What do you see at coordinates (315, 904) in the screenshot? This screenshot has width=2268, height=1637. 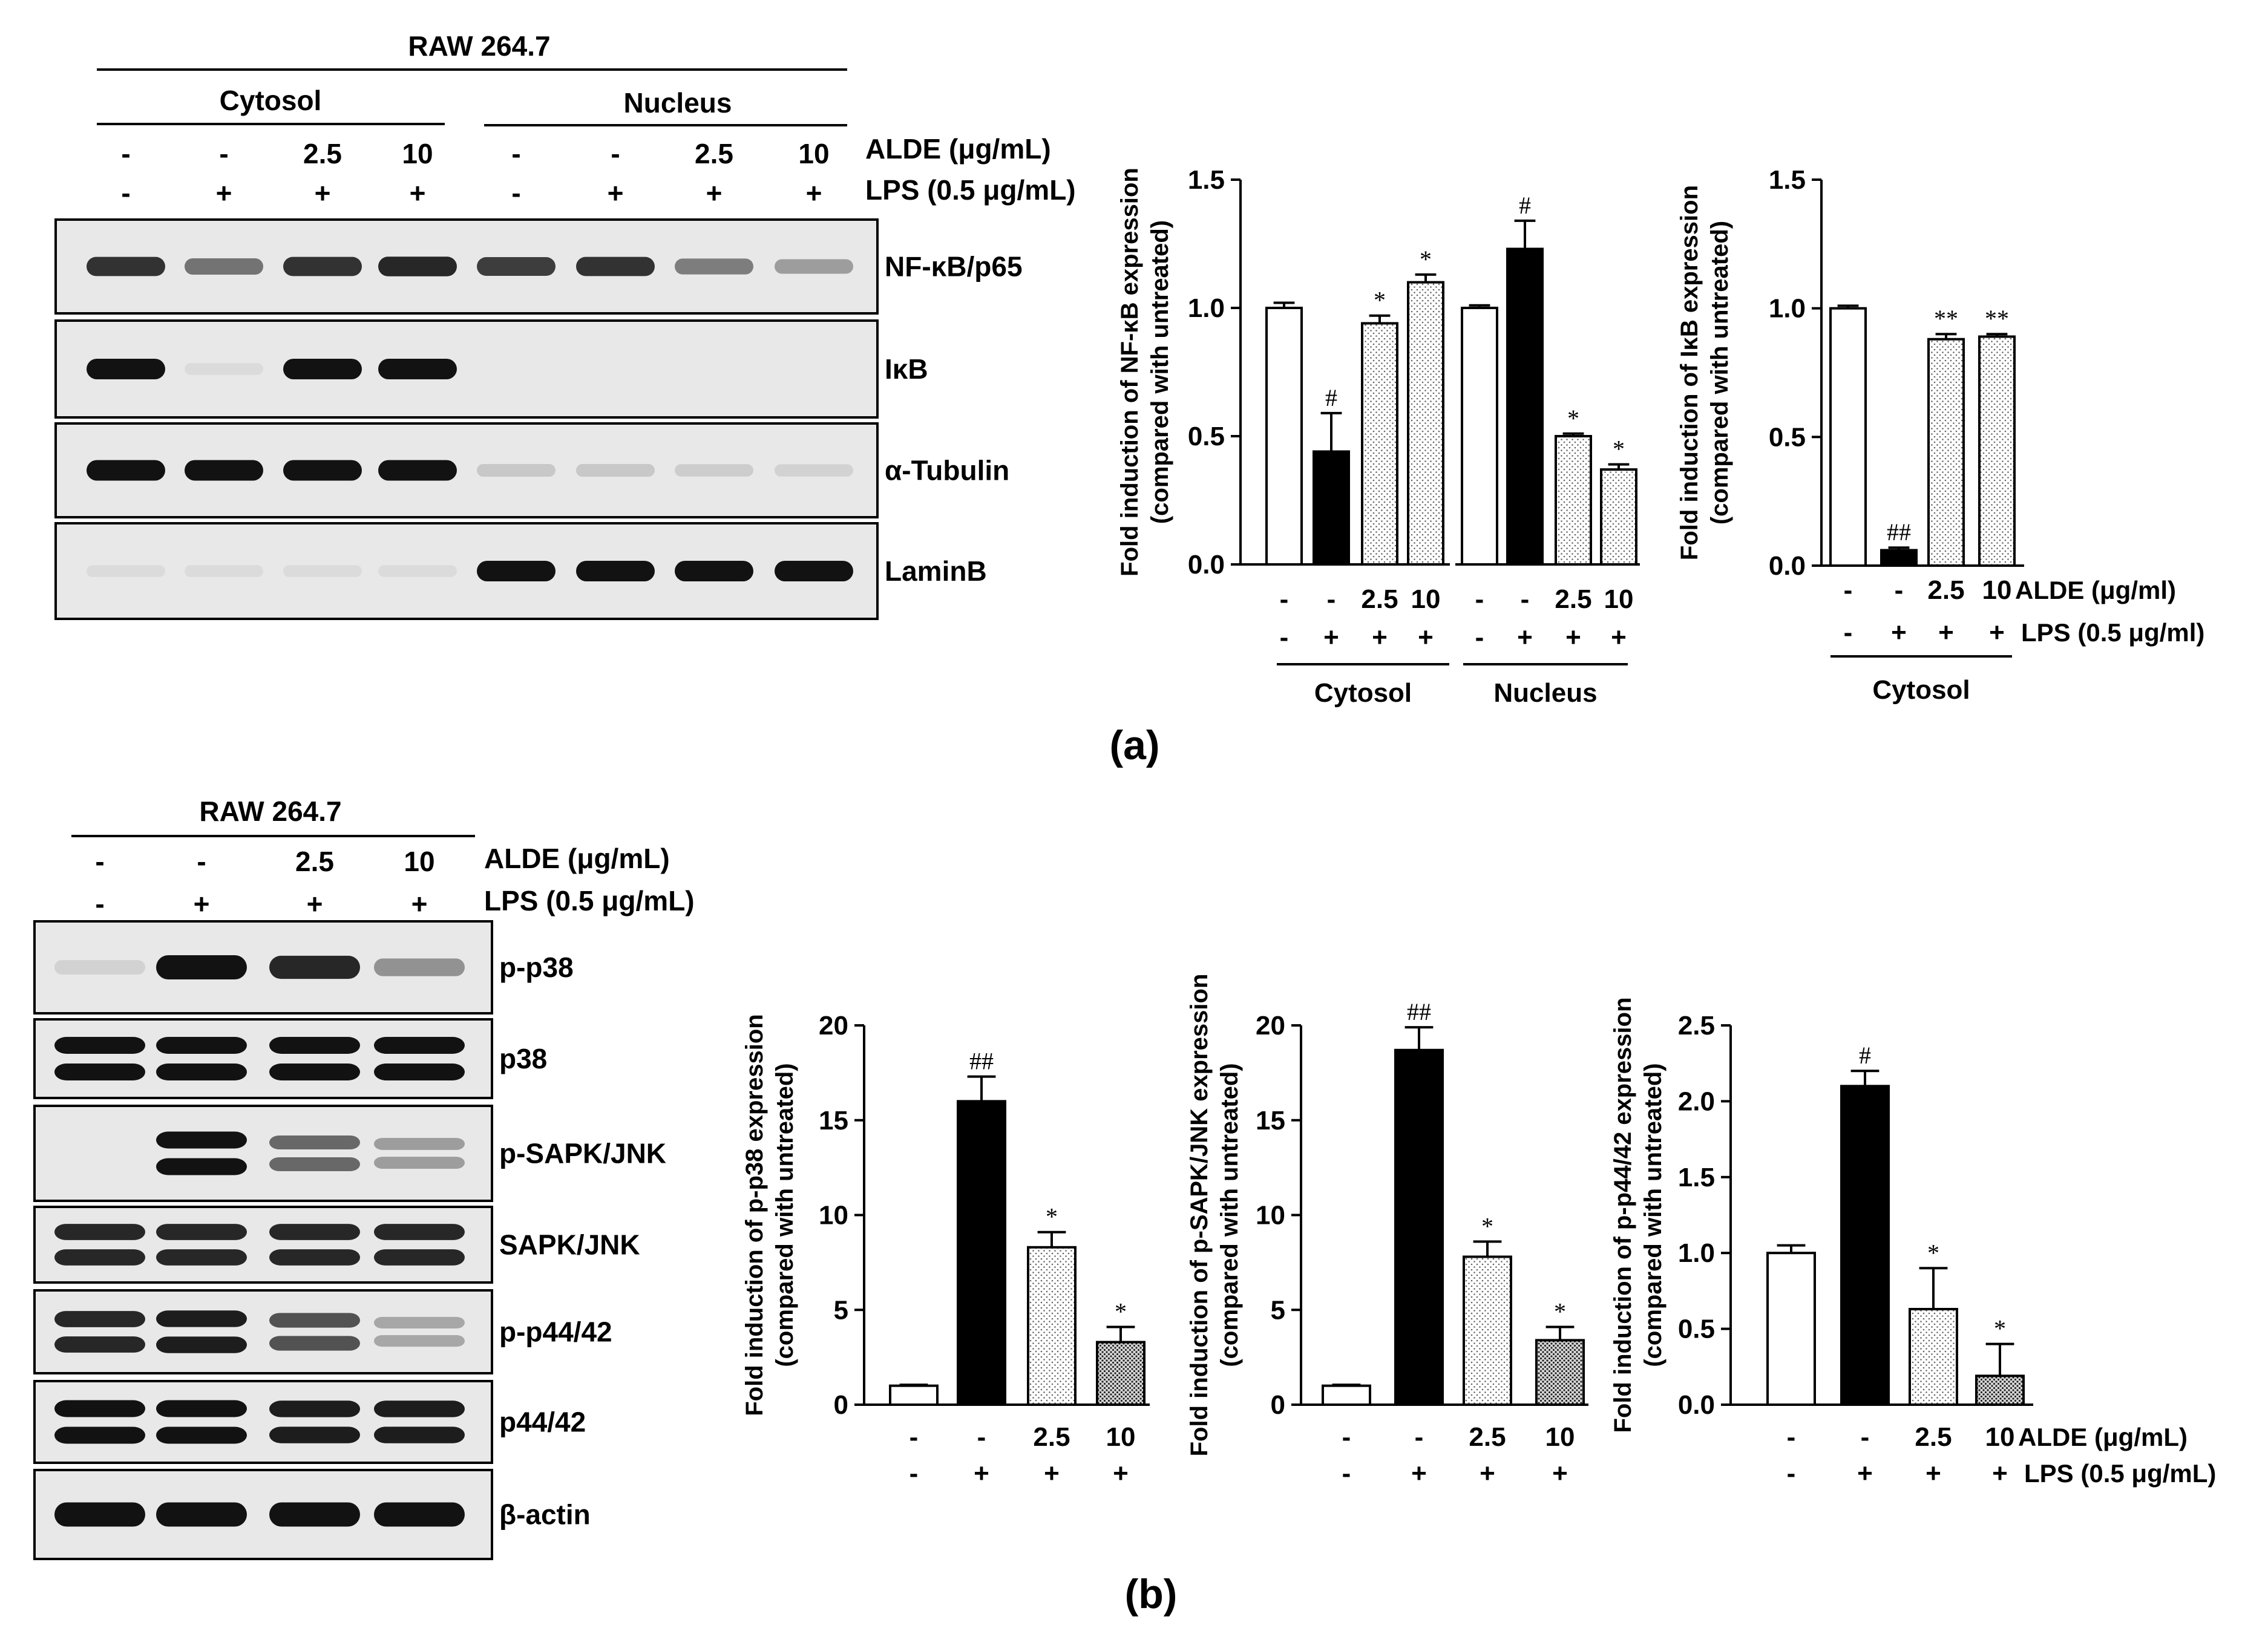 I see `lps-sign-2: +` at bounding box center [315, 904].